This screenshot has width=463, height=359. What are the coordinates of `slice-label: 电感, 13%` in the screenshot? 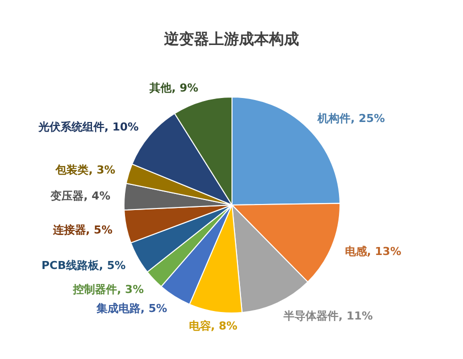 It's located at (373, 251).